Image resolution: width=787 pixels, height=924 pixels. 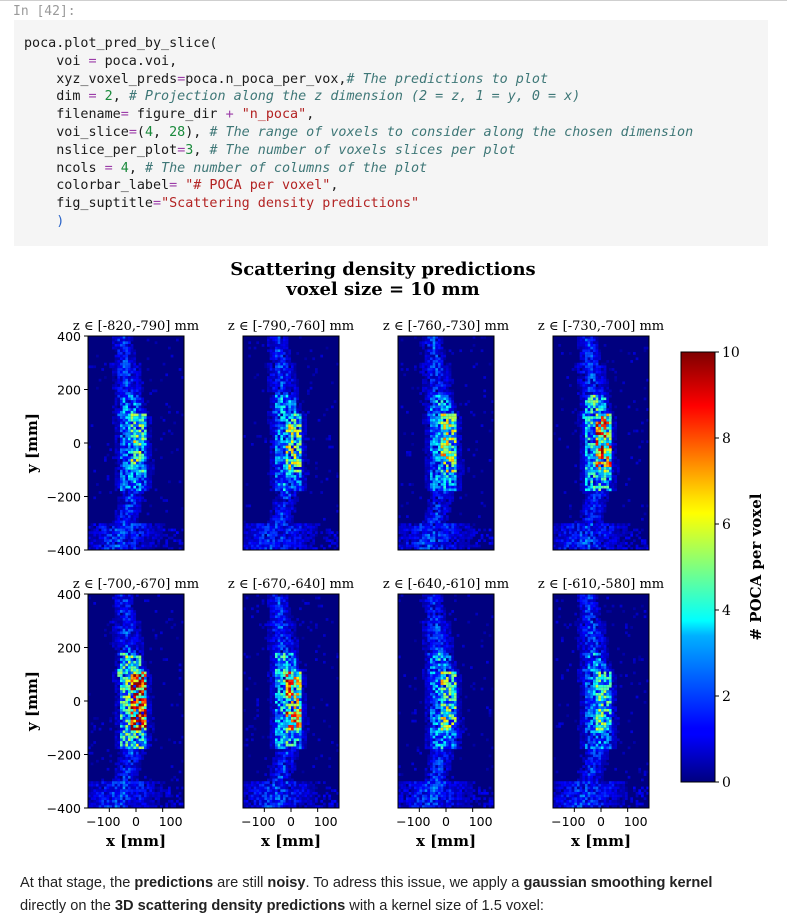 What do you see at coordinates (101, 96) in the screenshot?
I see `code-token` at bounding box center [101, 96].